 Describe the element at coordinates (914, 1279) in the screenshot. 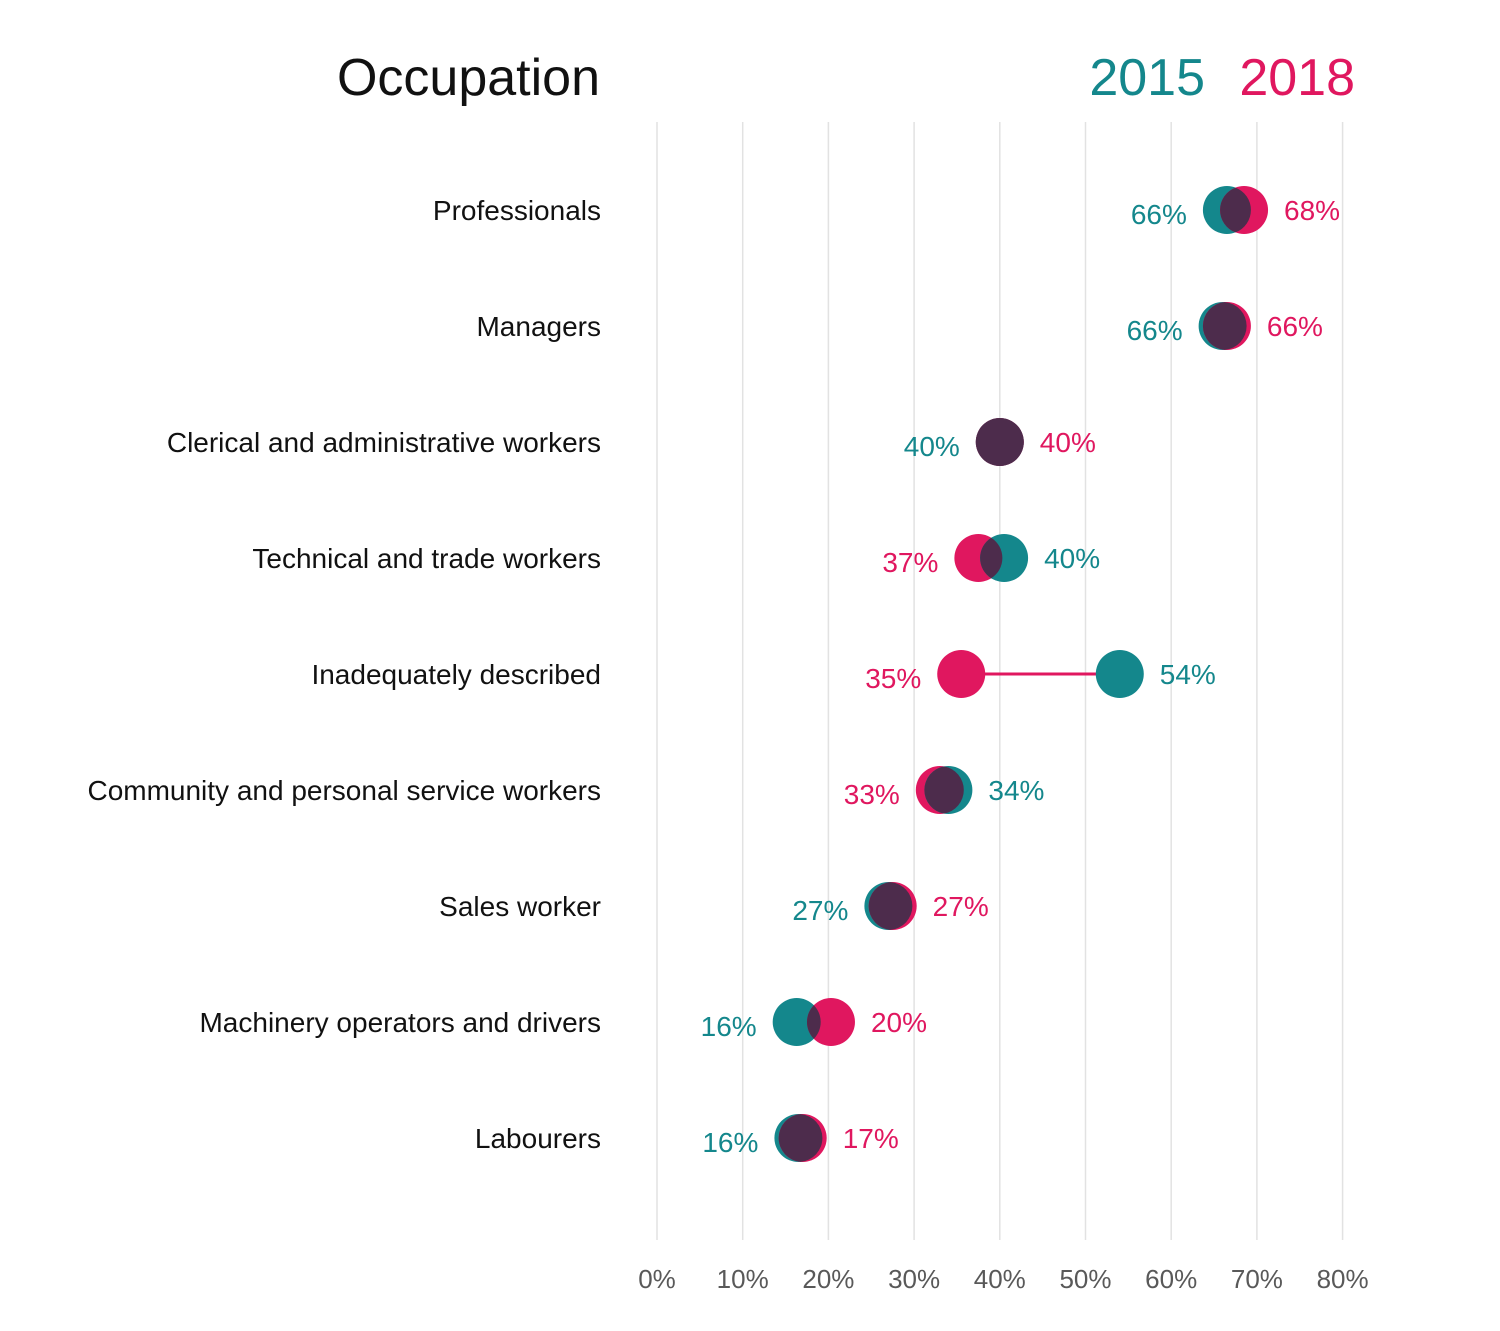

I see `x-tick-label: 30%` at that location.